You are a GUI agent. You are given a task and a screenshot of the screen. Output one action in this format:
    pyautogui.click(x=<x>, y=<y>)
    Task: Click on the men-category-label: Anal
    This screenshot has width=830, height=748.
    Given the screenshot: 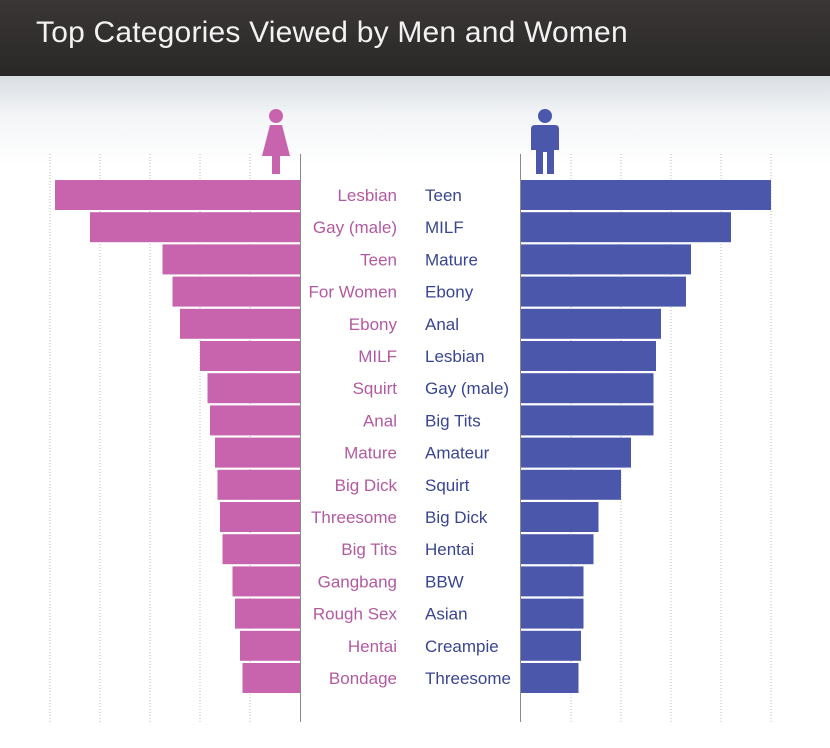 What is the action you would take?
    pyautogui.click(x=442, y=324)
    